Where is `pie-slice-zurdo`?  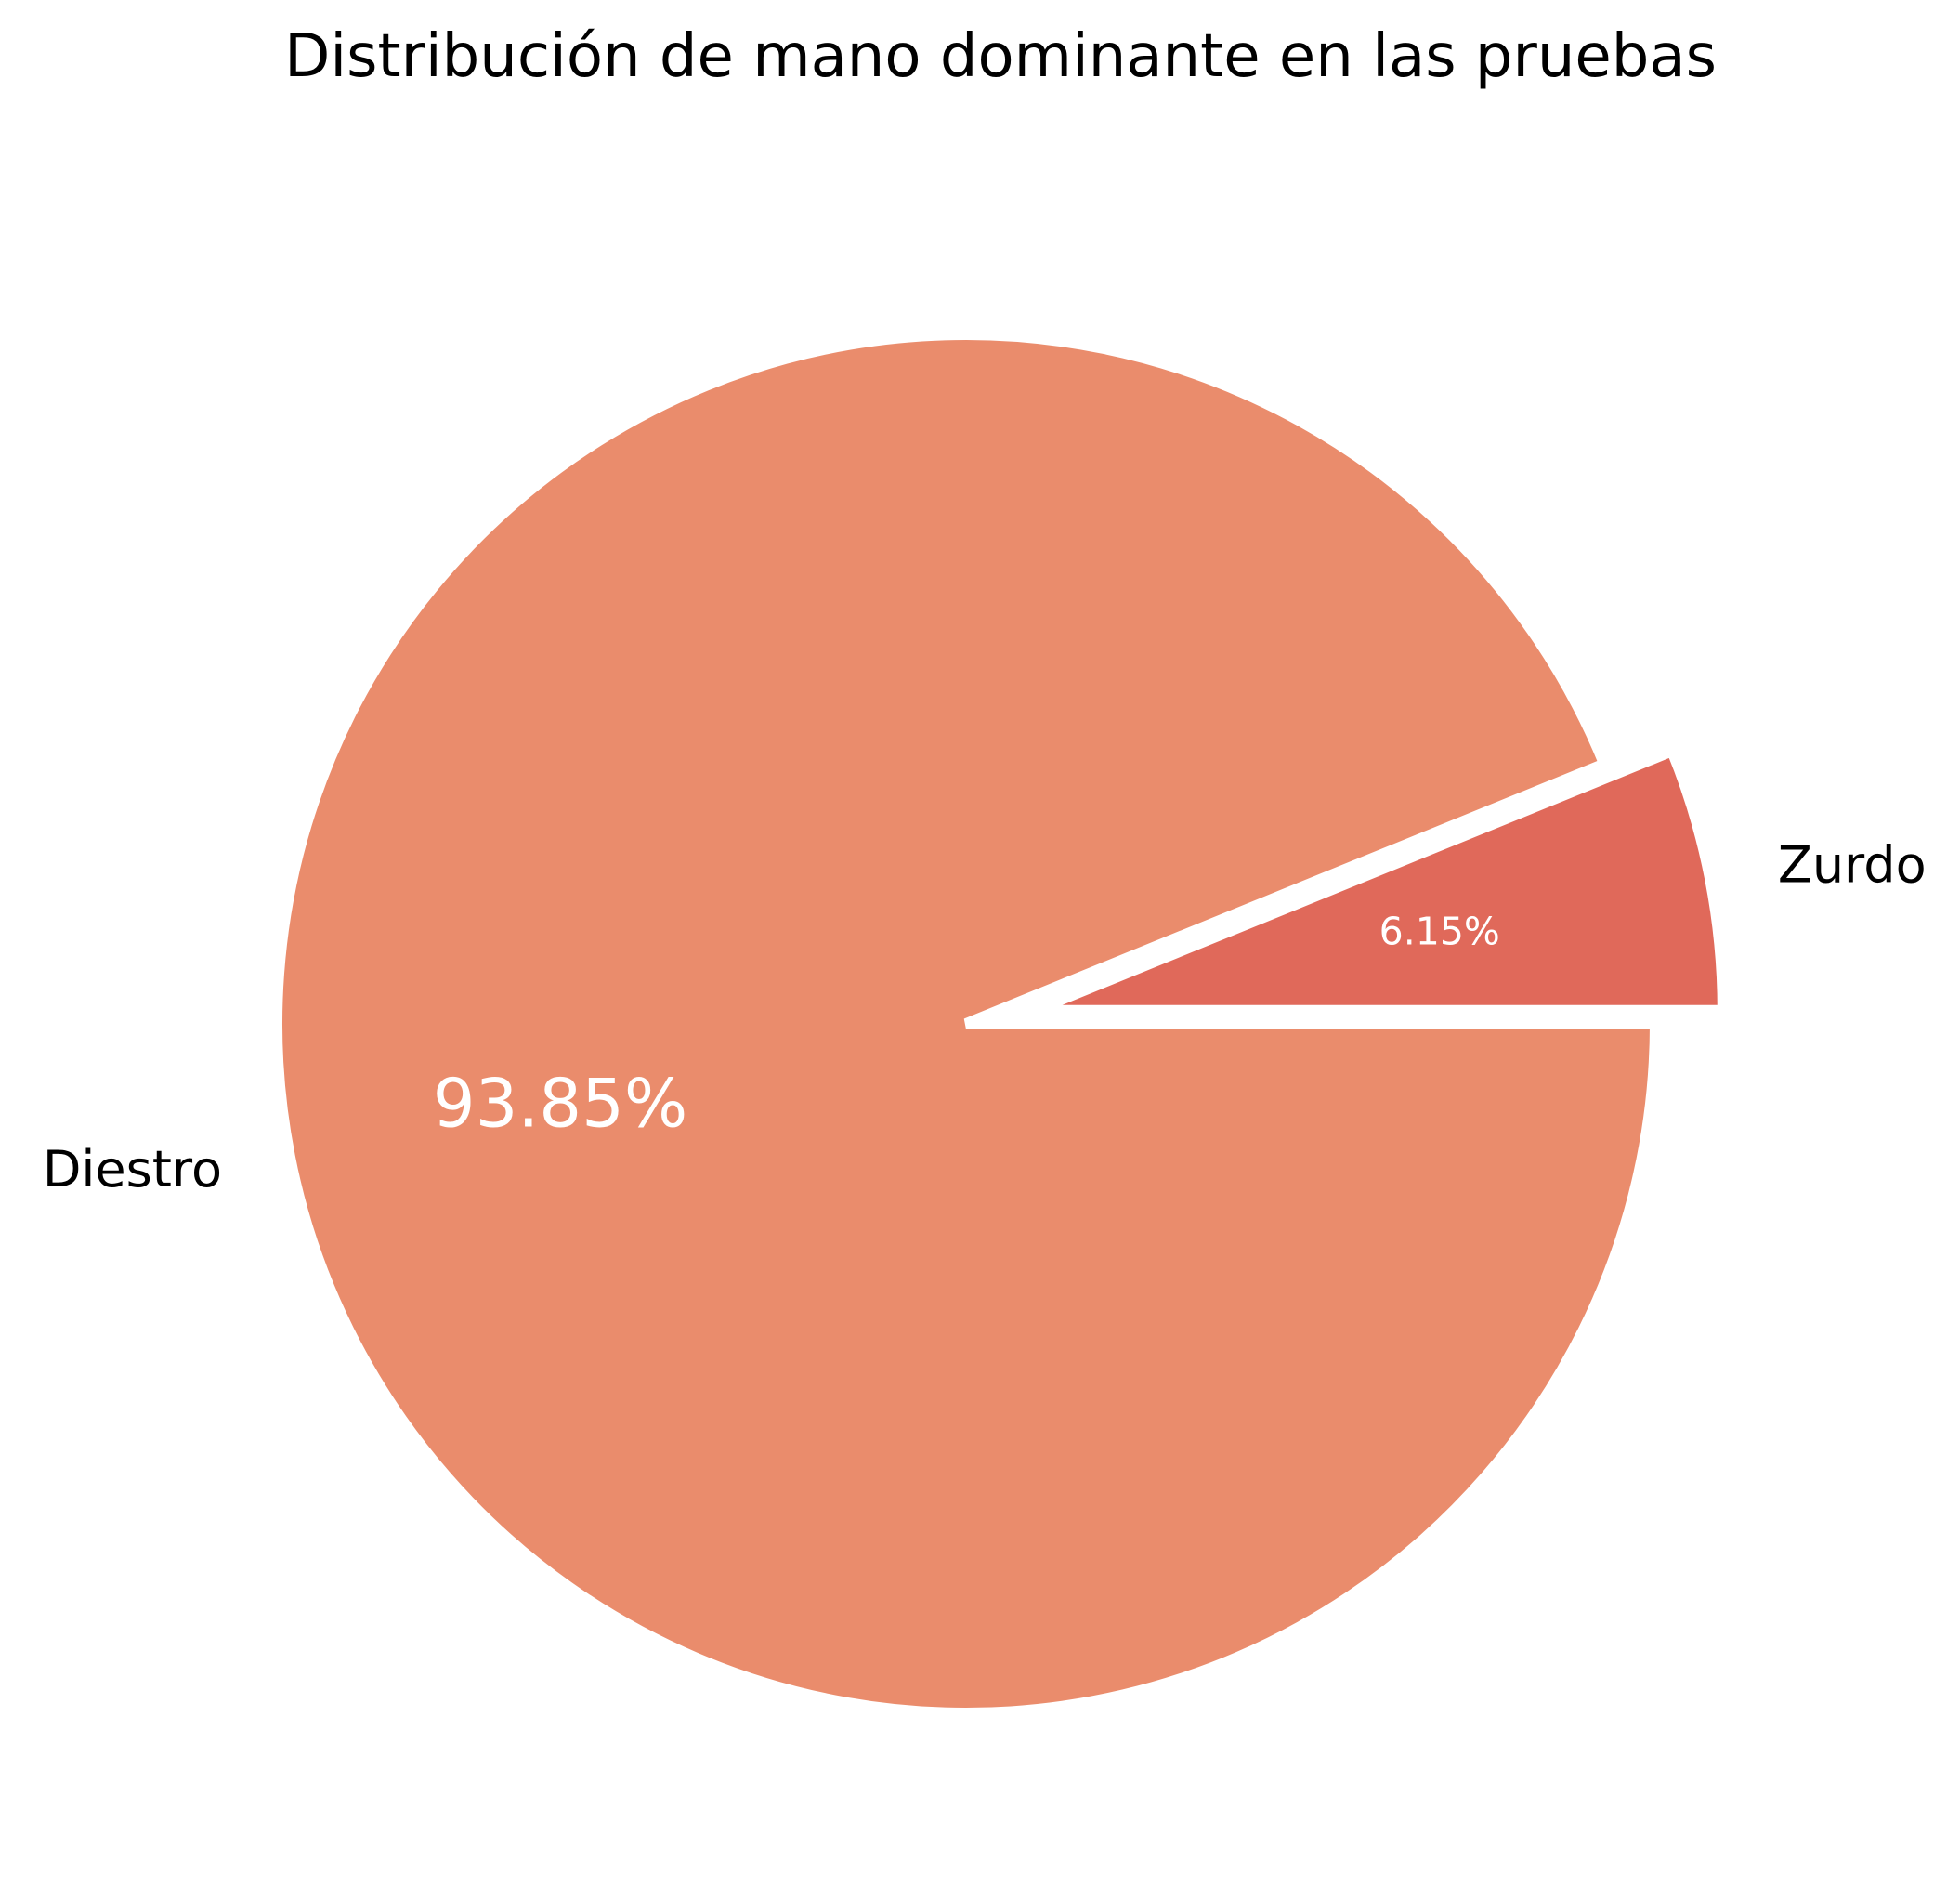
pie-slice-zurdo is located at coordinates (1380, 879).